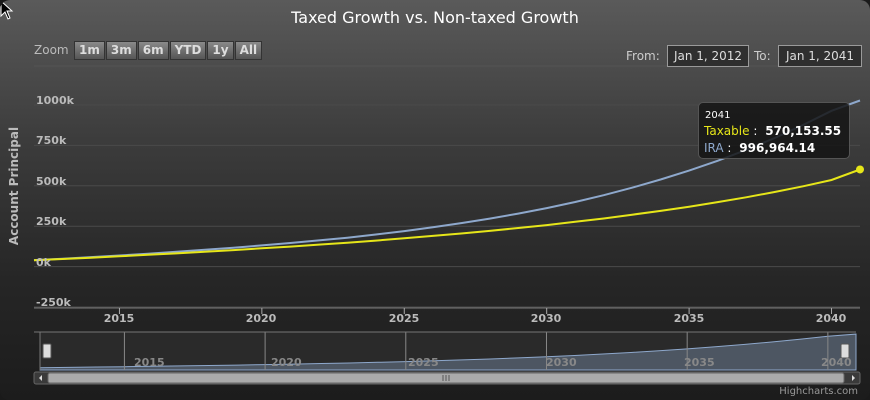  Describe the element at coordinates (51, 140) in the screenshot. I see `y-tick-label: 750k` at that location.